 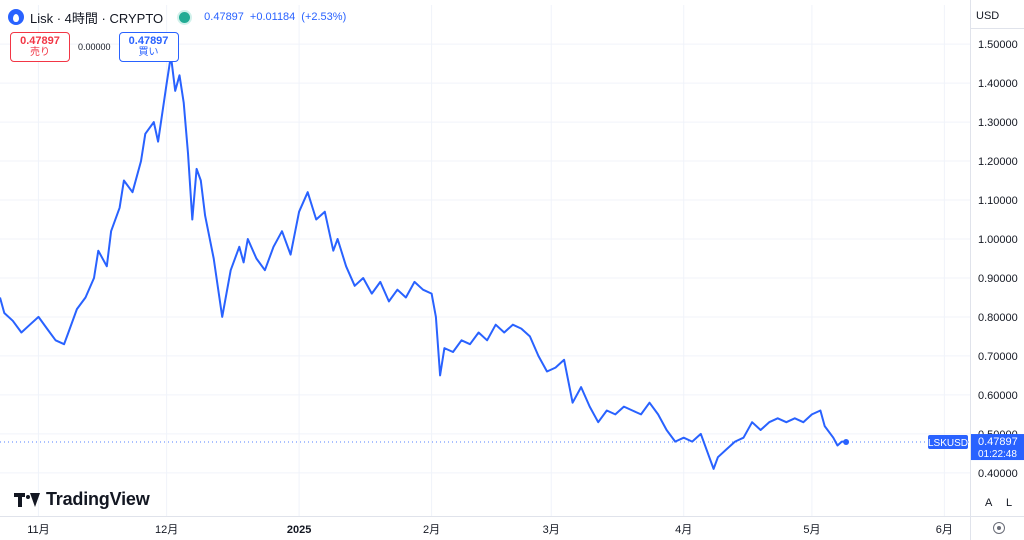 What do you see at coordinates (998, 396) in the screenshot?
I see `y-tick-label: 0.60000` at bounding box center [998, 396].